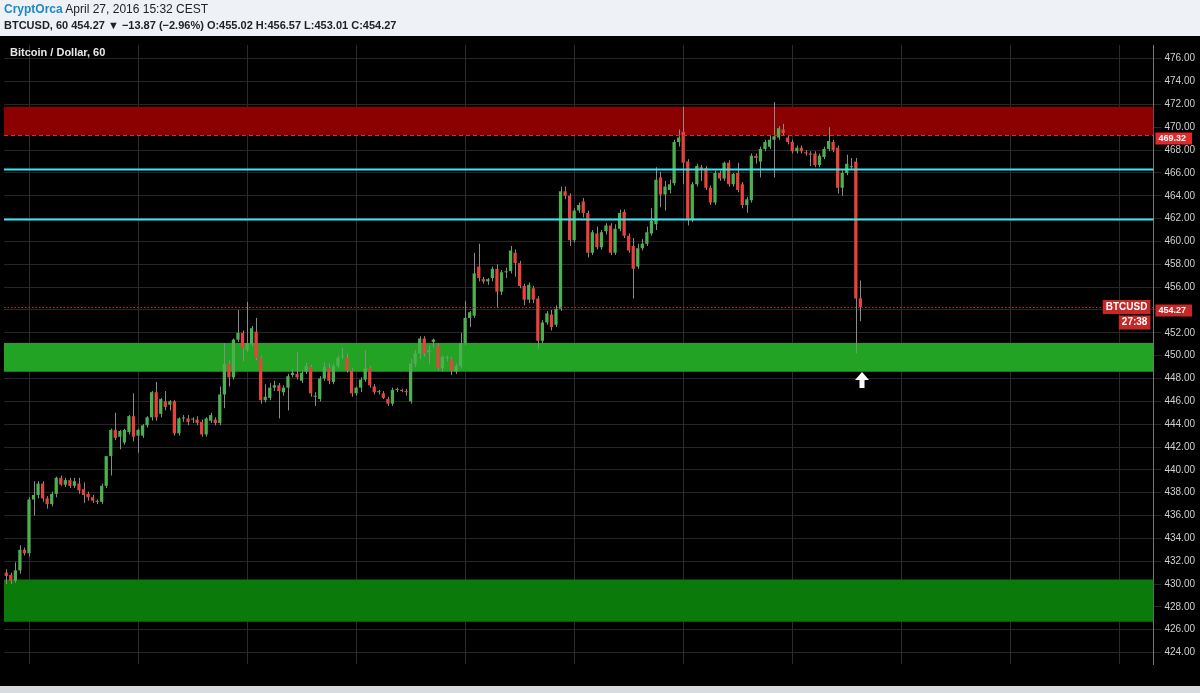  What do you see at coordinates (1180, 355) in the screenshot?
I see `y-tick-label: 450.00` at bounding box center [1180, 355].